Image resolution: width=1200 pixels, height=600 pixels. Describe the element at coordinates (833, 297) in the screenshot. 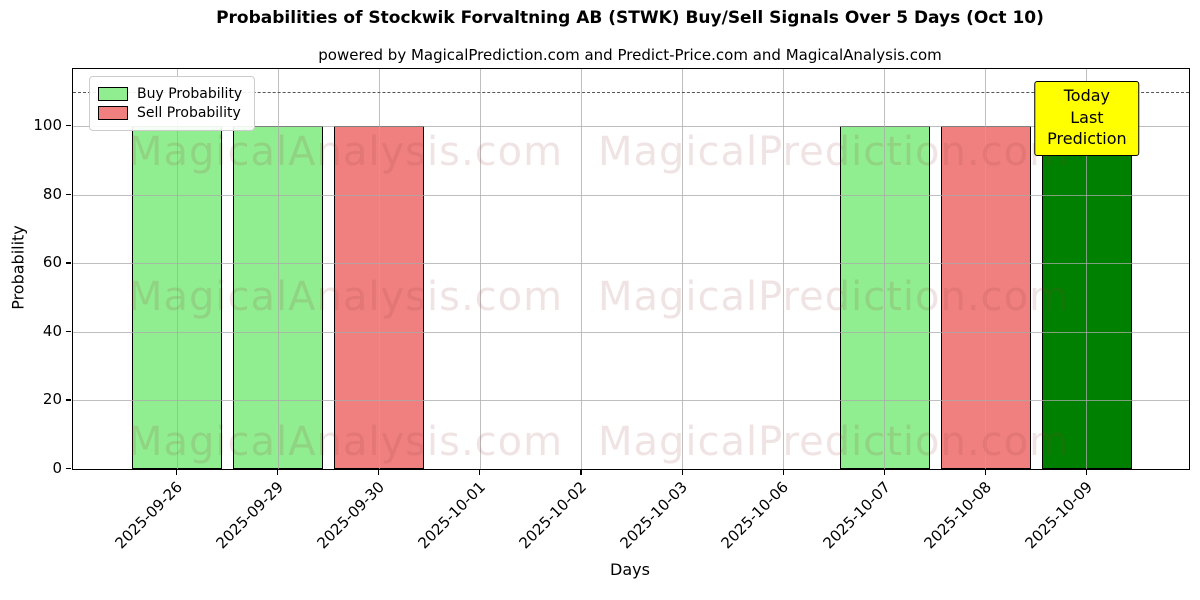

I see `watermark-prediction-row2: MagicalPrediction.com` at that location.